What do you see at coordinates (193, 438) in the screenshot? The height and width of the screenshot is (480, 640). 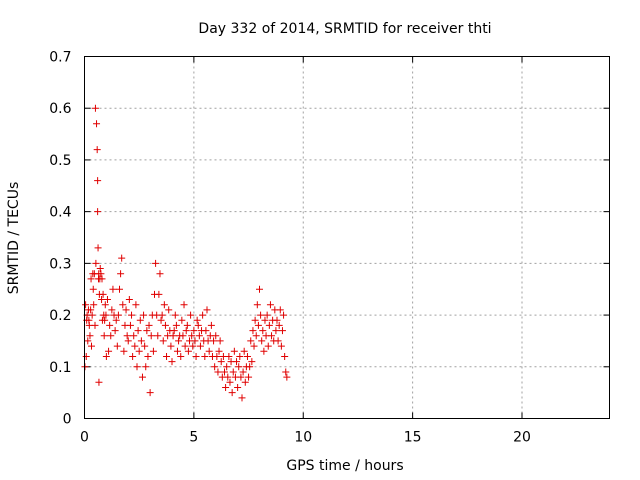 I see `x-tick-label: 5` at bounding box center [193, 438].